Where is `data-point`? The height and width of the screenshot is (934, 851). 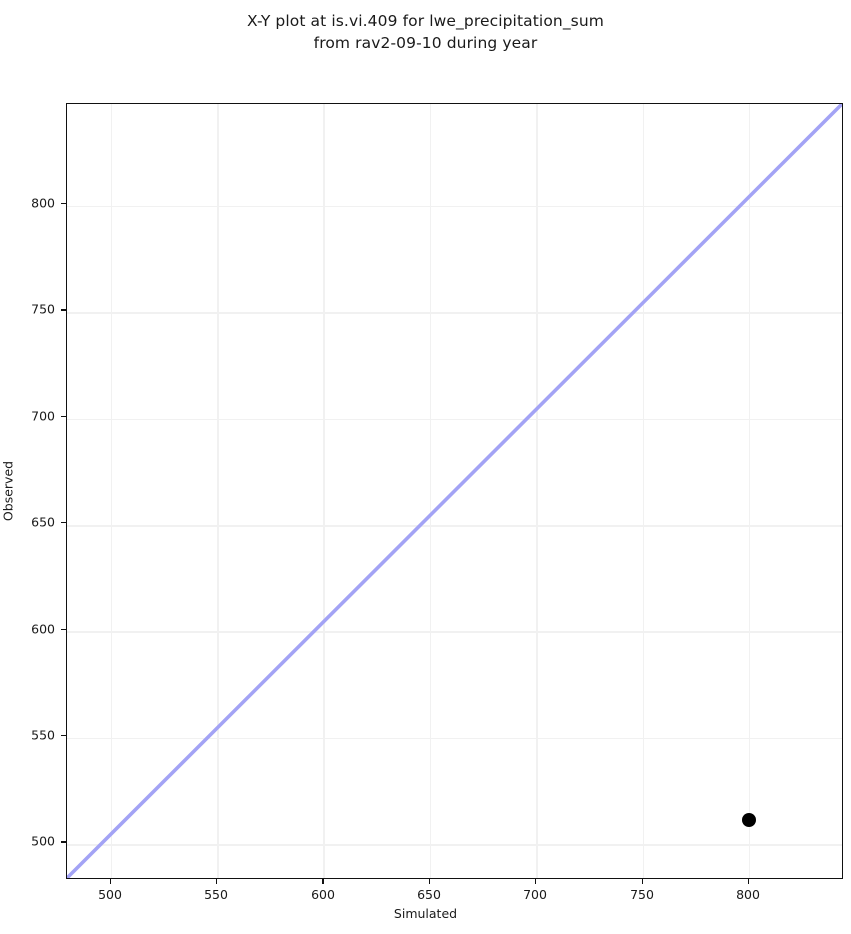
data-point is located at coordinates (748, 820).